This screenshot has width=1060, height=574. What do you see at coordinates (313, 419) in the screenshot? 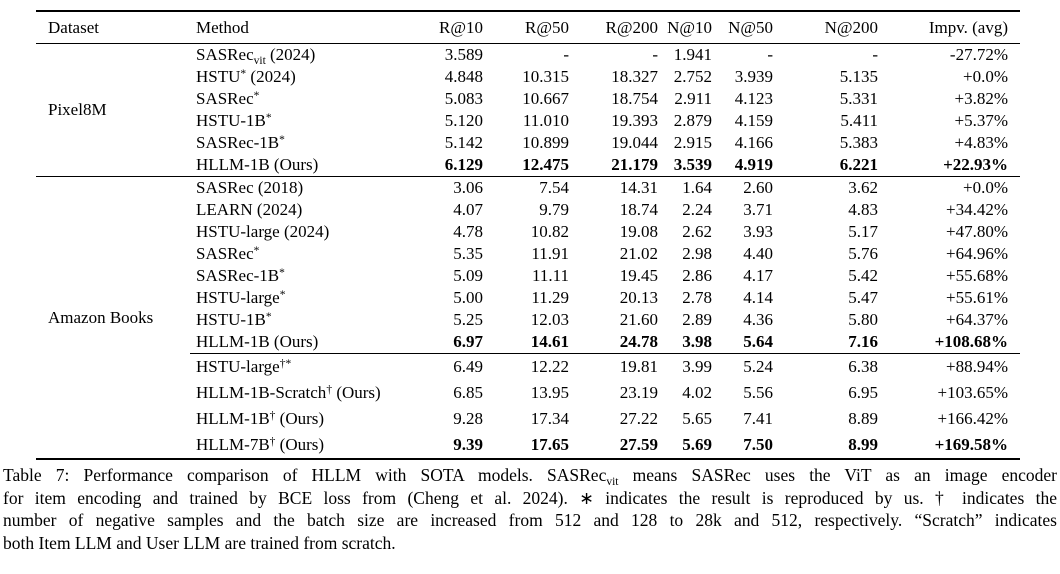
I see `method-cell: HLLM-1B† (Ours)` at bounding box center [313, 419].